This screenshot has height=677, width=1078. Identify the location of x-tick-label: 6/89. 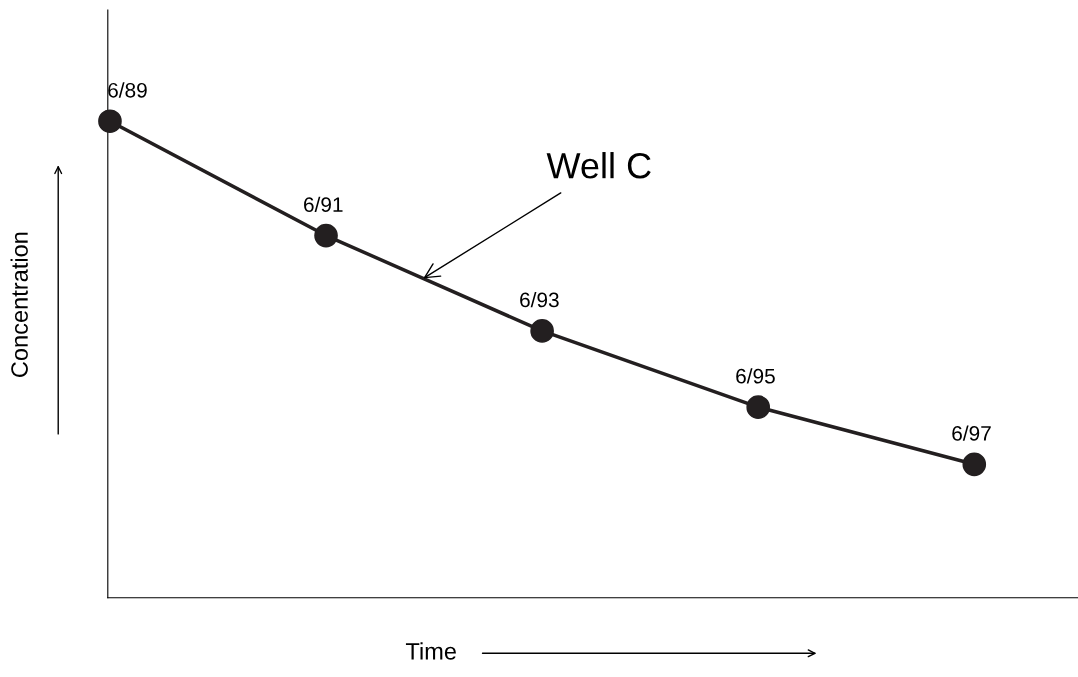
(127, 90).